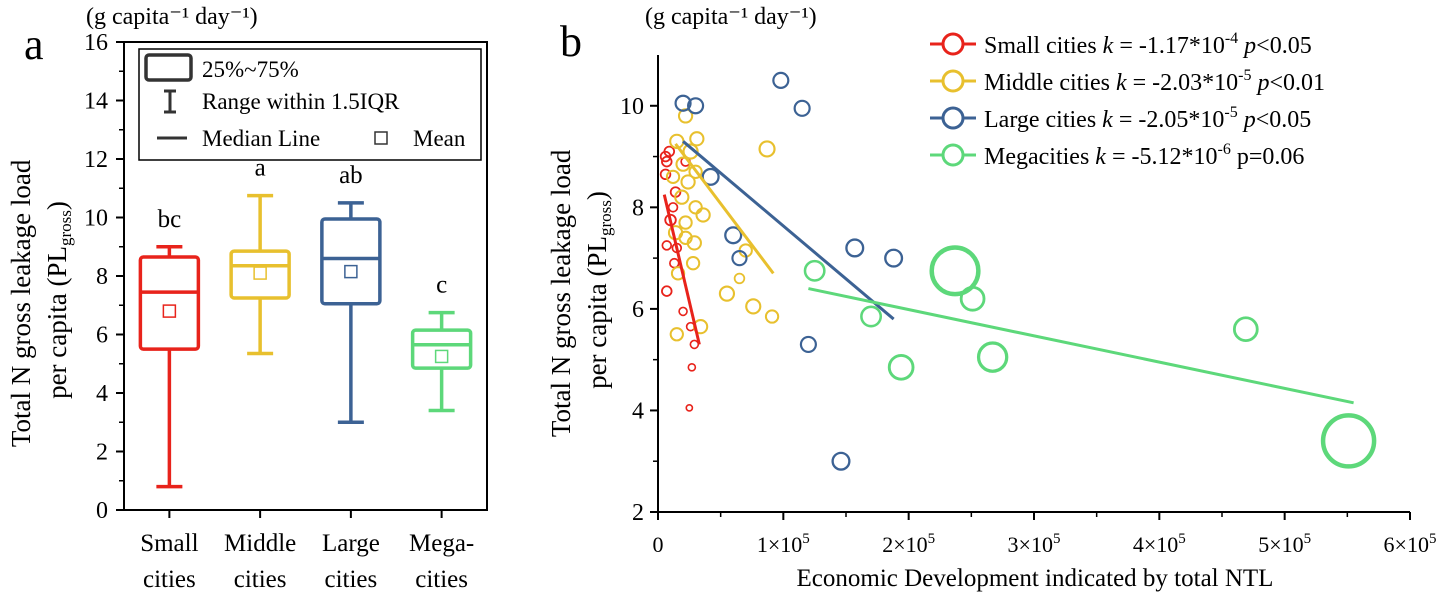  I want to click on panel-a-units: (g capita⁻¹ day⁻¹), so click(172, 17).